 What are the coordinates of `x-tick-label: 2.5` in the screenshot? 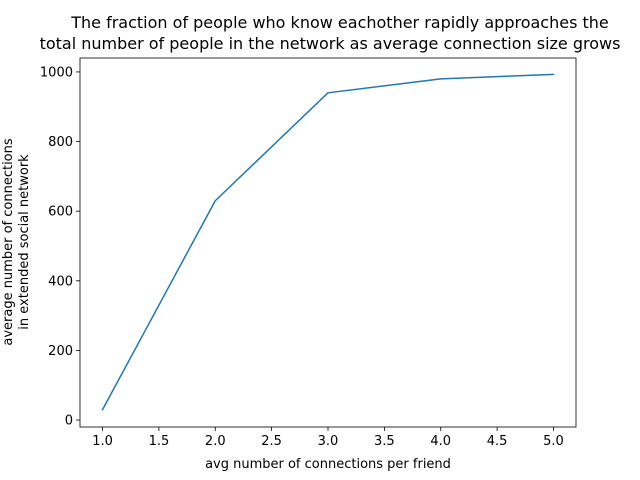 It's located at (271, 441).